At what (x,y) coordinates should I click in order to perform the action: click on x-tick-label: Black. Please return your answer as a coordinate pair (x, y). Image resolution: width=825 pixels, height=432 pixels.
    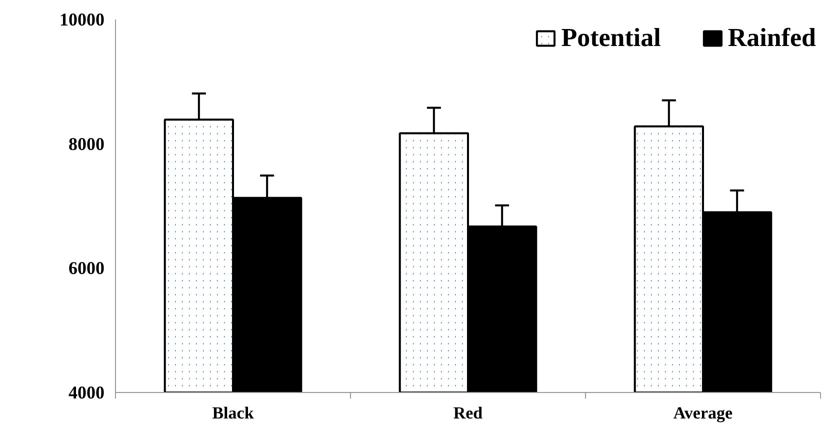
    Looking at the image, I should click on (233, 413).